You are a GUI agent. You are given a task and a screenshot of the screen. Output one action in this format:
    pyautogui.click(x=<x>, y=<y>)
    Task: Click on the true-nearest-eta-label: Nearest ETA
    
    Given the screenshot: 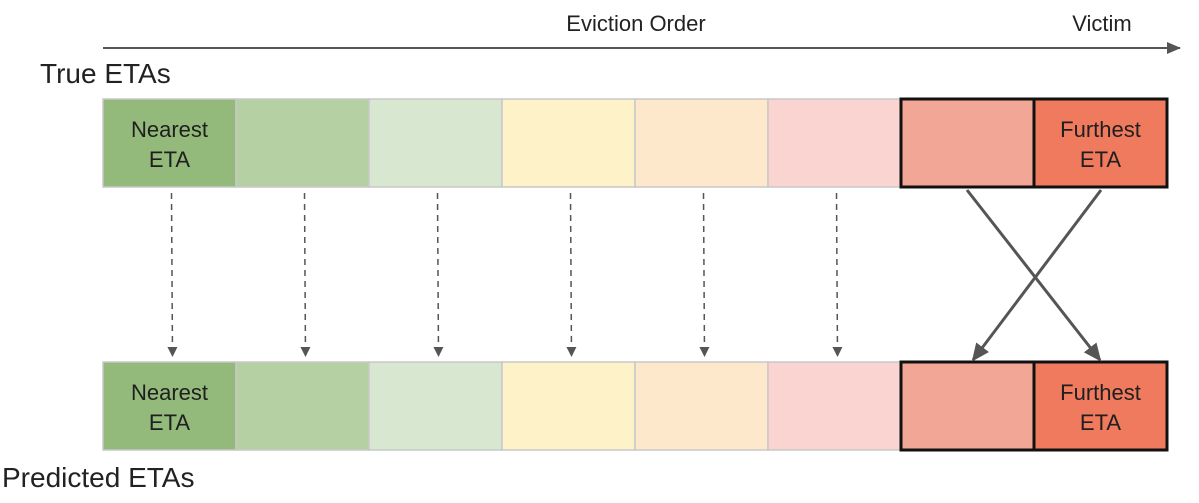 What is the action you would take?
    pyautogui.click(x=169, y=144)
    